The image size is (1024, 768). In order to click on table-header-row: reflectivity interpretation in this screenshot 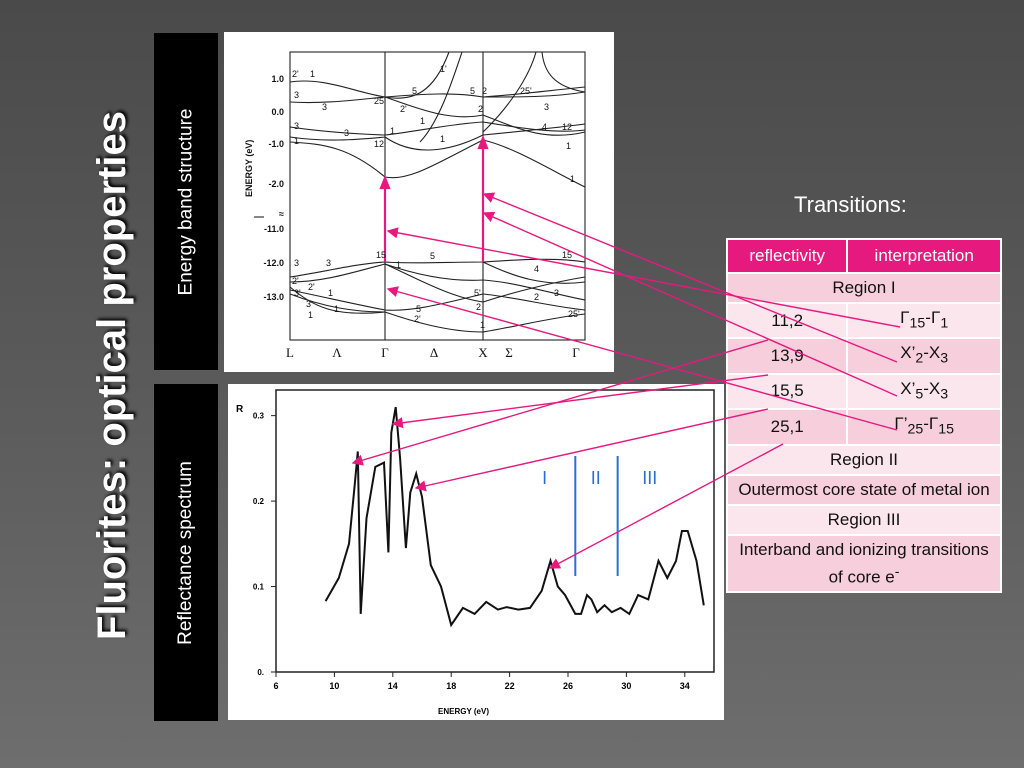, I will do `click(863, 256)`.